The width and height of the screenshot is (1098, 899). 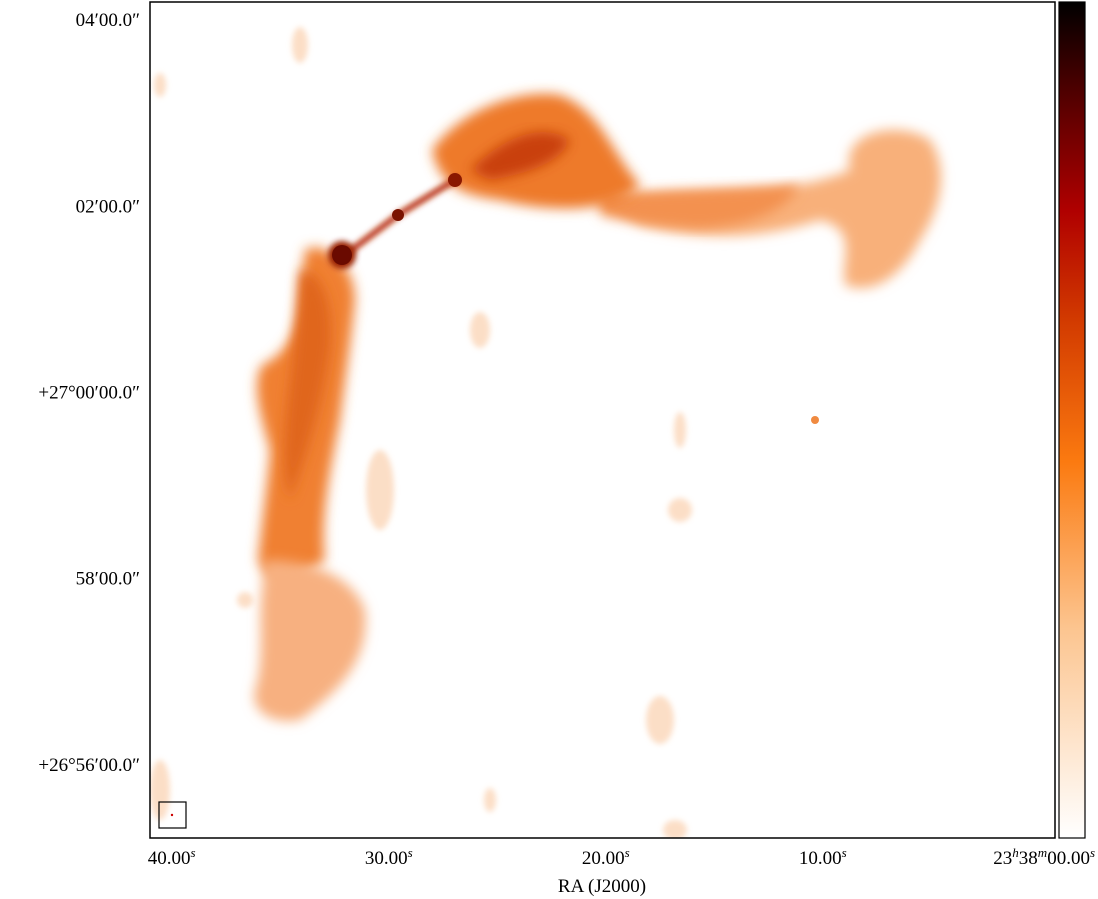 I want to click on tick-number: 00.00, so click(x=1068, y=858).